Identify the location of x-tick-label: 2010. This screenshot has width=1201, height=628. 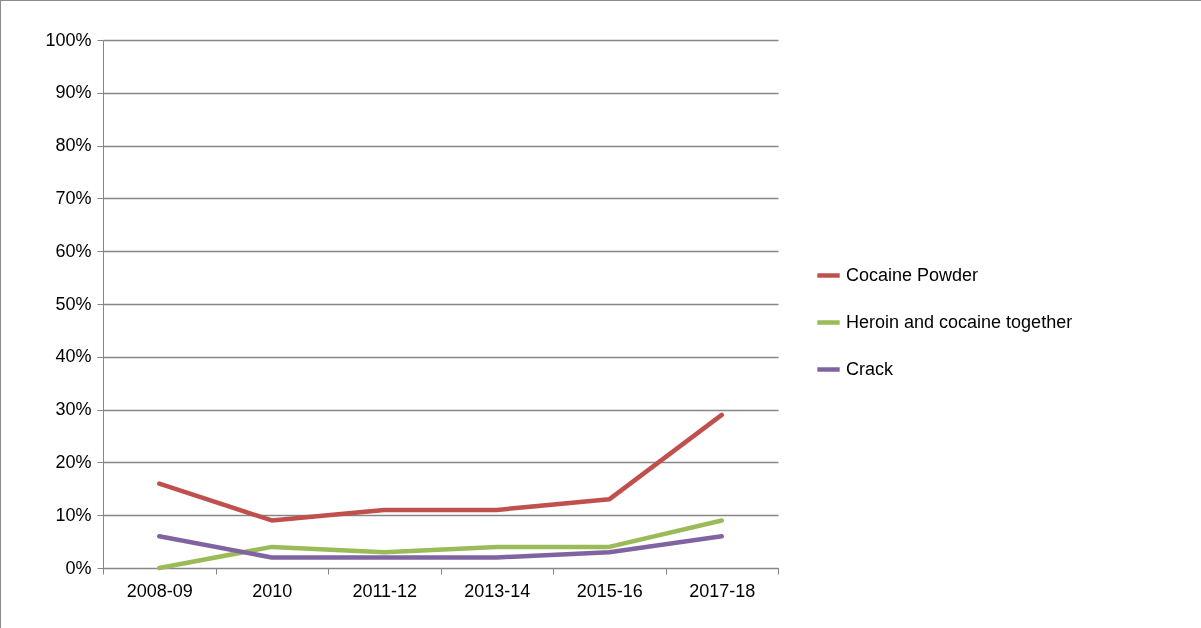
(272, 590).